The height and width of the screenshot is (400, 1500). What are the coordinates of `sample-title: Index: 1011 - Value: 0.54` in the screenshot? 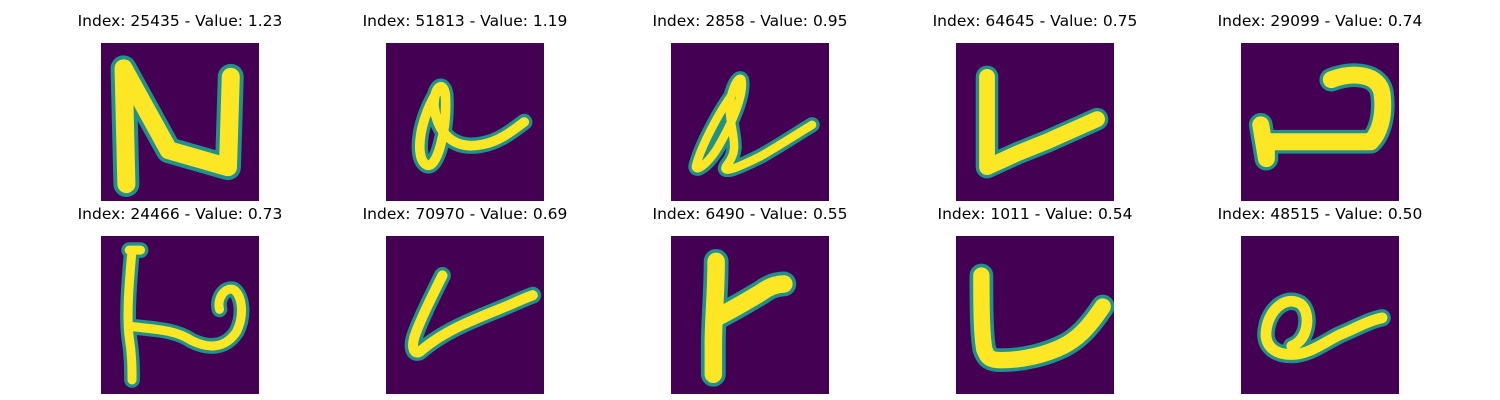 It's located at (1035, 214).